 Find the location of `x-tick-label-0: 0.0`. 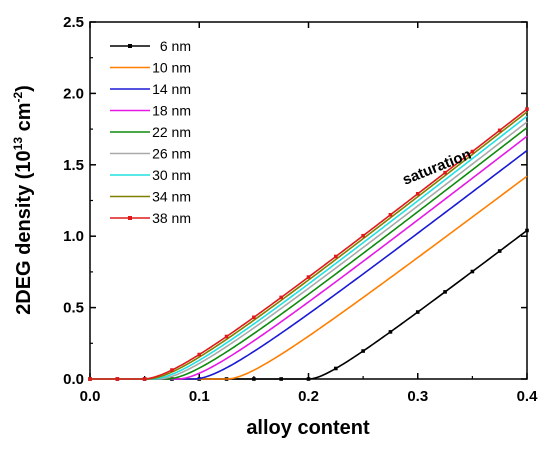

x-tick-label-0: 0.0 is located at coordinates (90, 396).